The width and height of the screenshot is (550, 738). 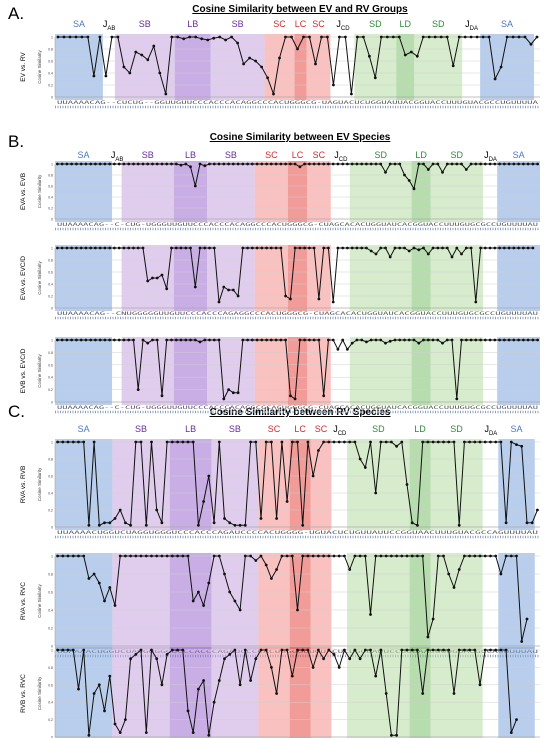 I want to click on region-label: JDA, so click(x=471, y=25).